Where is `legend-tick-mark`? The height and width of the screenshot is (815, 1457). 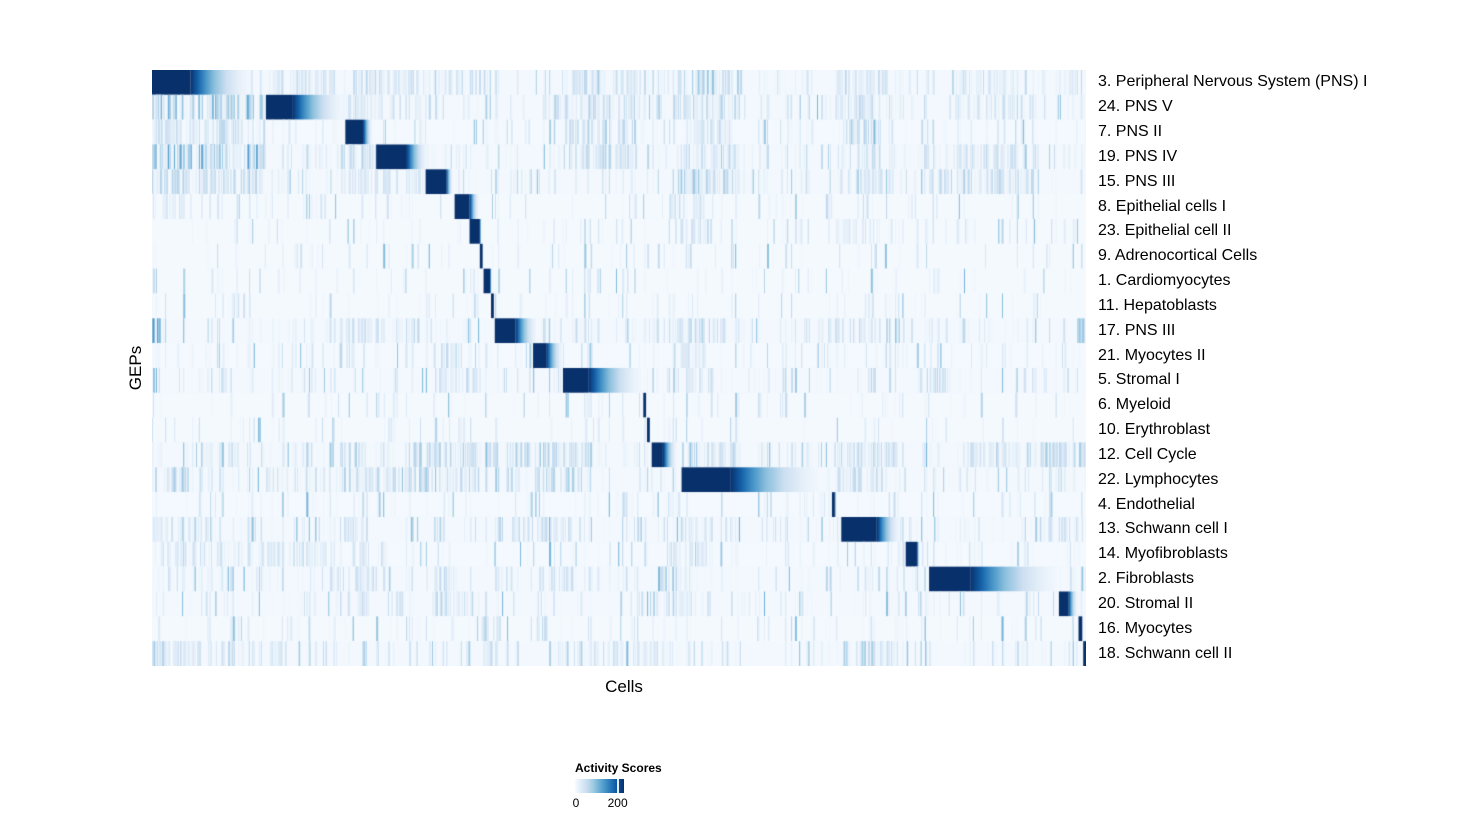
legend-tick-mark is located at coordinates (617, 786).